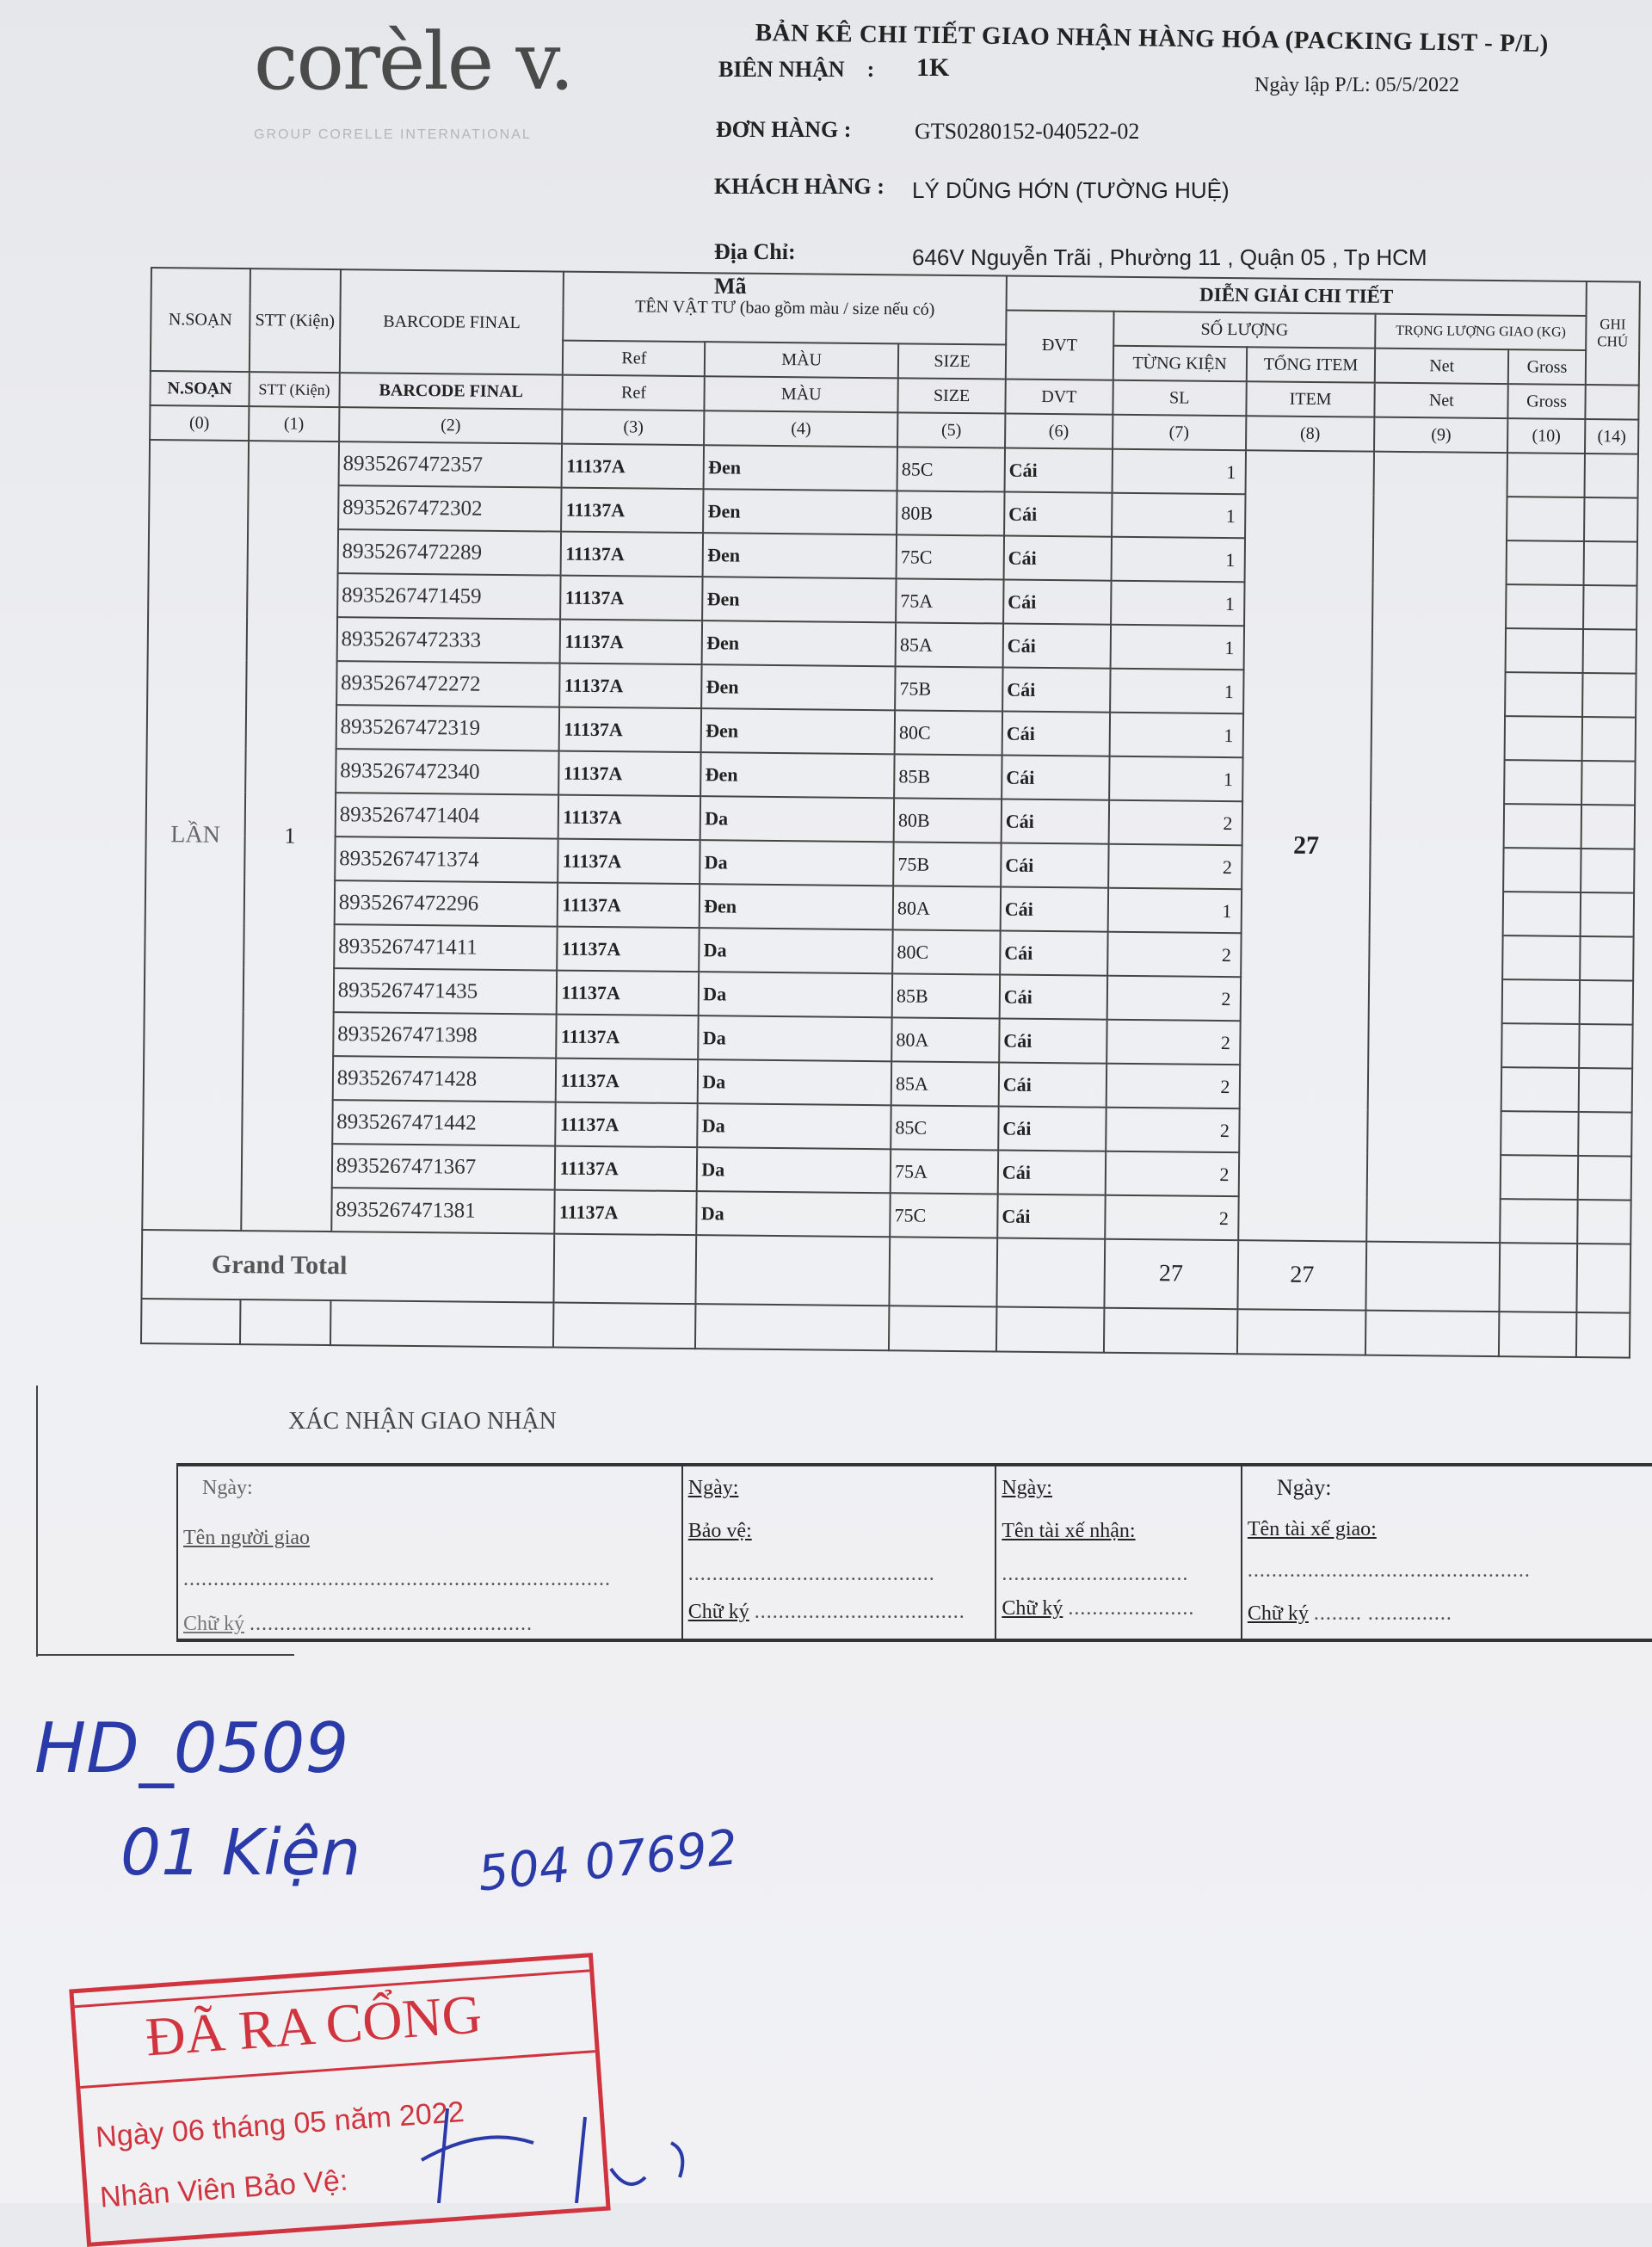 The height and width of the screenshot is (2247, 1652). I want to click on barcode-cell: 8935267471381, so click(443, 1211).